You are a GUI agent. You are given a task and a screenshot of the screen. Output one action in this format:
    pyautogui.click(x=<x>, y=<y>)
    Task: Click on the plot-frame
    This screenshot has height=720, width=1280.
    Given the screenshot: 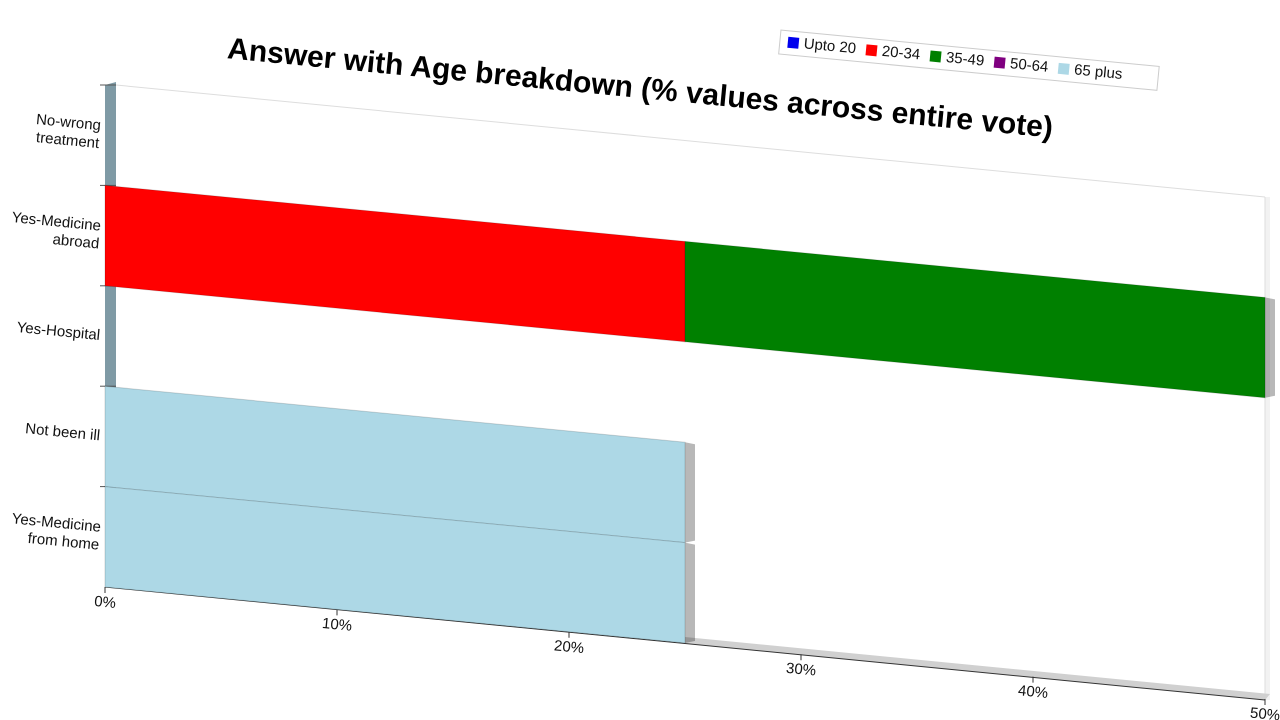 What is the action you would take?
    pyautogui.click(x=690, y=141)
    